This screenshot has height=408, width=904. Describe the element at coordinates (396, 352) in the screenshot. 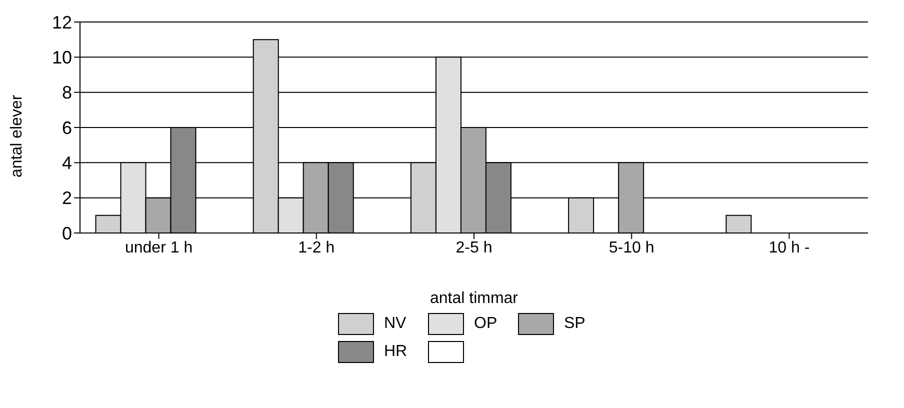

I see `legend-label: HR` at that location.